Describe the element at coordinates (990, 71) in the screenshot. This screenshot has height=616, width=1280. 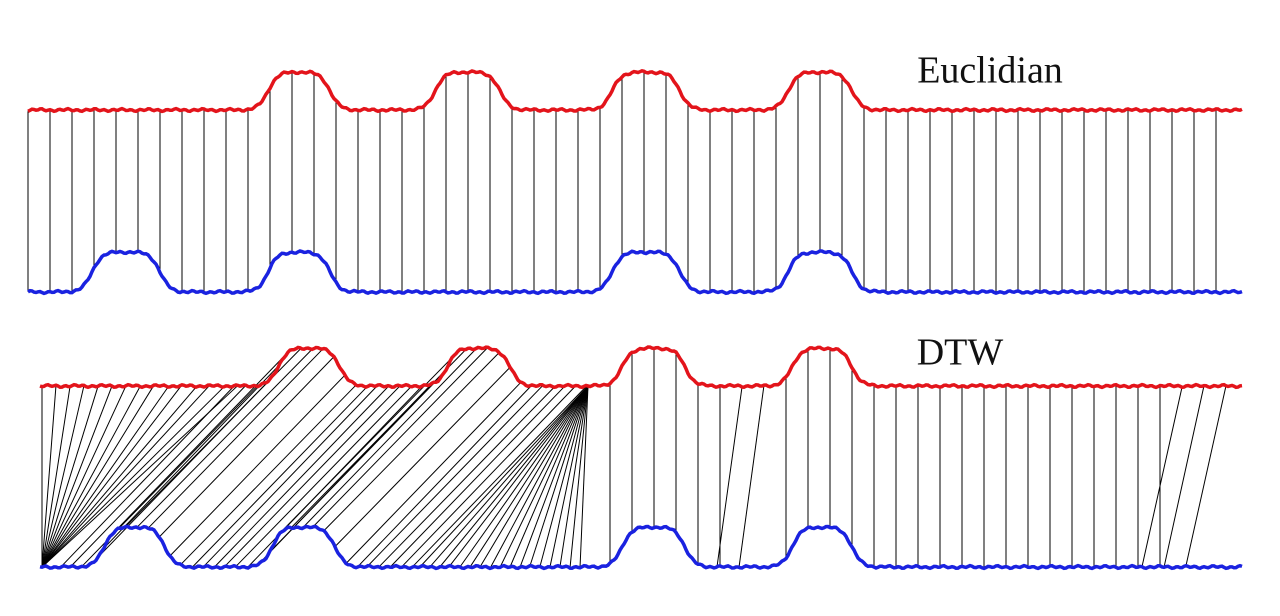
I see `panel-label: Euclidian` at that location.